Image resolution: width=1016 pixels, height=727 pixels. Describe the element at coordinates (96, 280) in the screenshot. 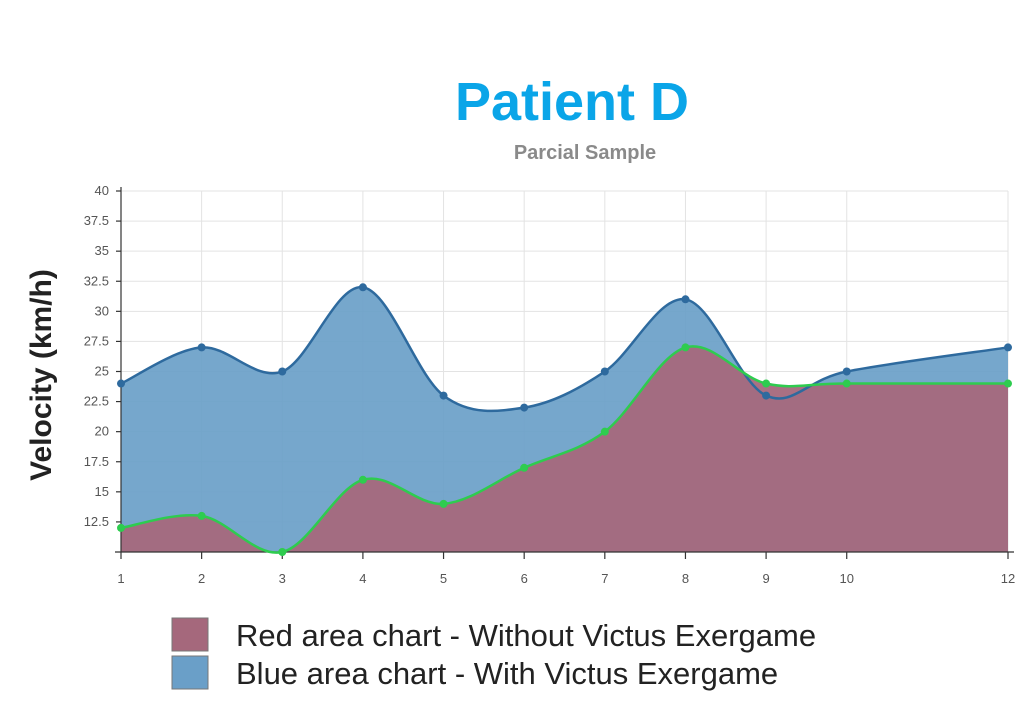

I see `y-tick-label: 32.5` at that location.